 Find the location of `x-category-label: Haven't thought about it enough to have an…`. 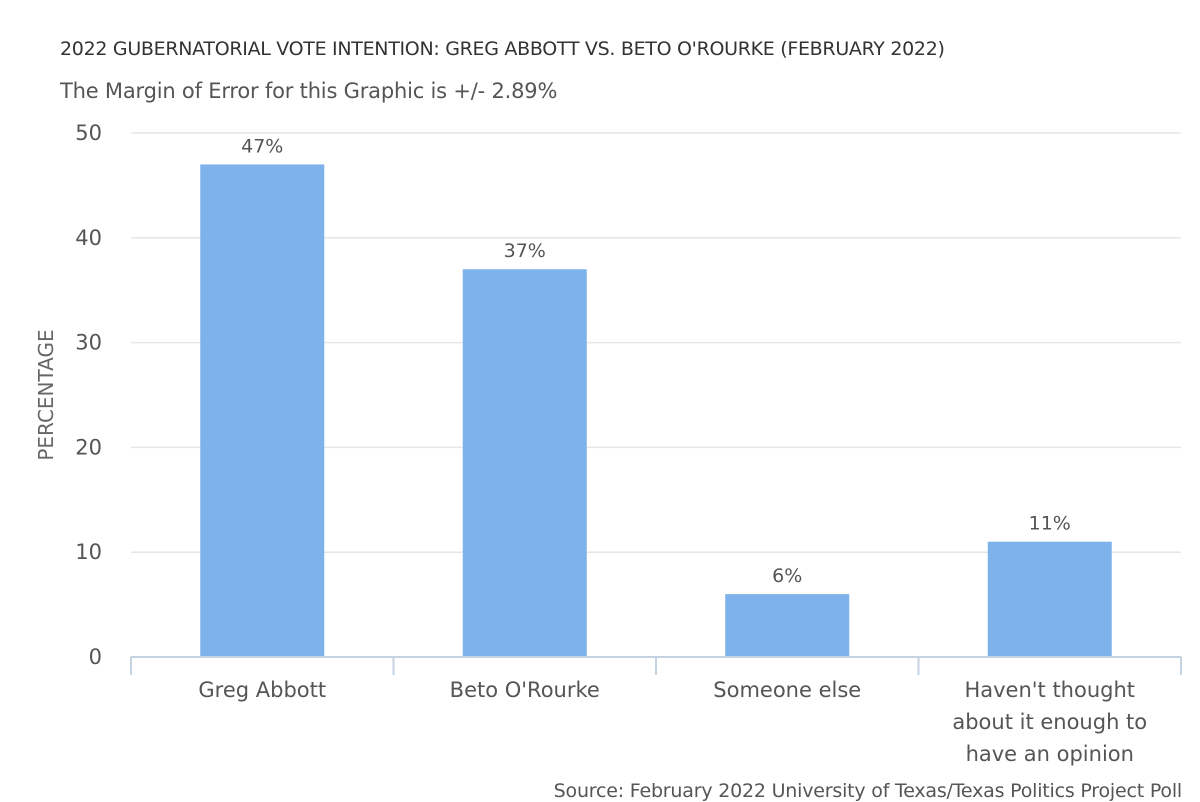

x-category-label: Haven't thought about it enough to have an… is located at coordinates (1049, 722).